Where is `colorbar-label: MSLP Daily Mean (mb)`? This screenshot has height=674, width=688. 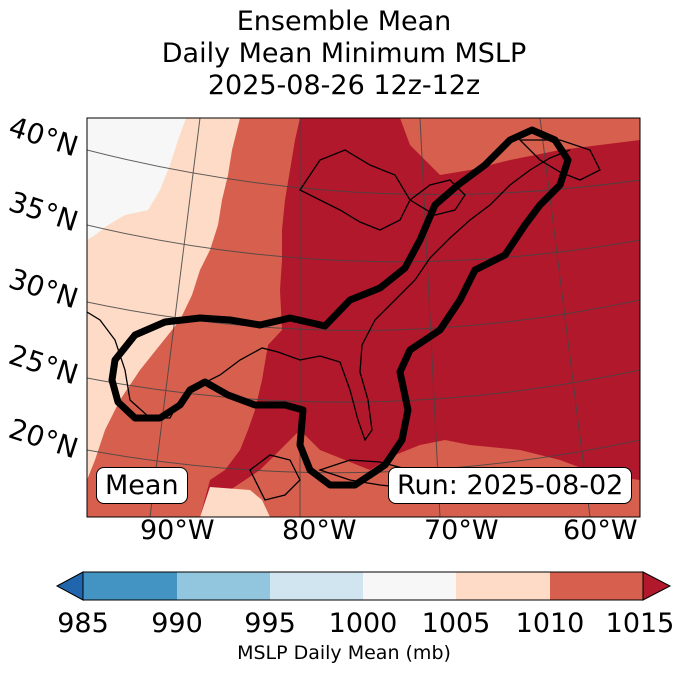 colorbar-label: MSLP Daily Mean (mb) is located at coordinates (344, 653).